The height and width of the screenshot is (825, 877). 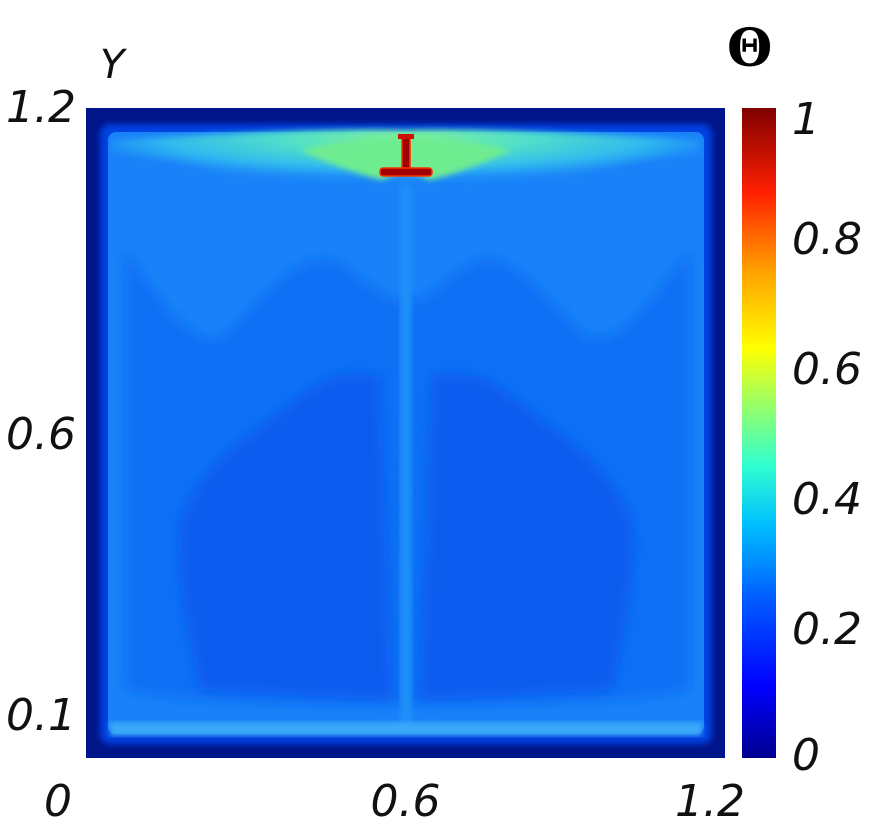 I want to click on colorbar-tick-label: 0.2, so click(x=827, y=629).